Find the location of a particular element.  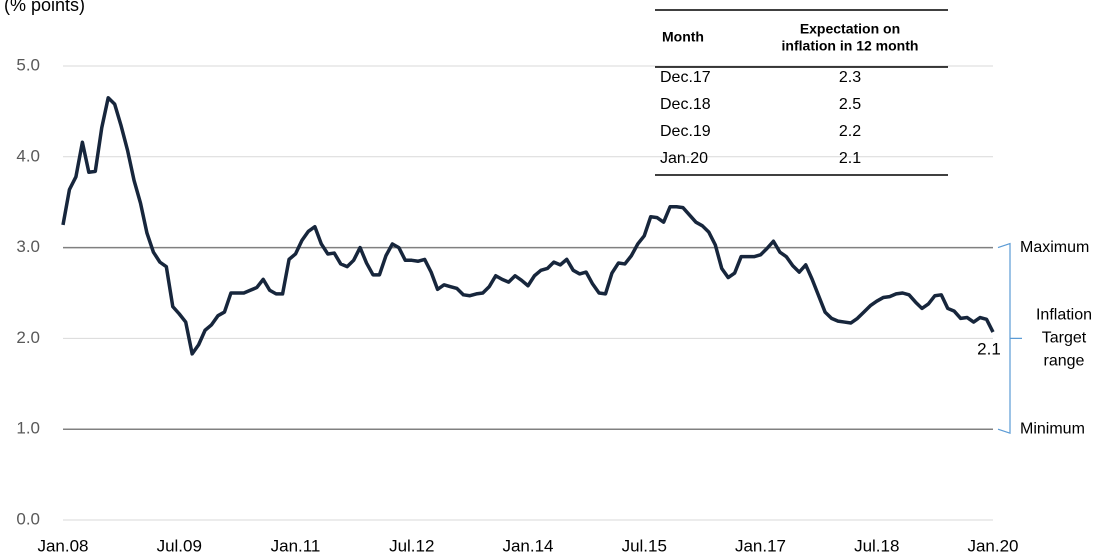

table-cell: Dec.19 is located at coordinates (685, 131).